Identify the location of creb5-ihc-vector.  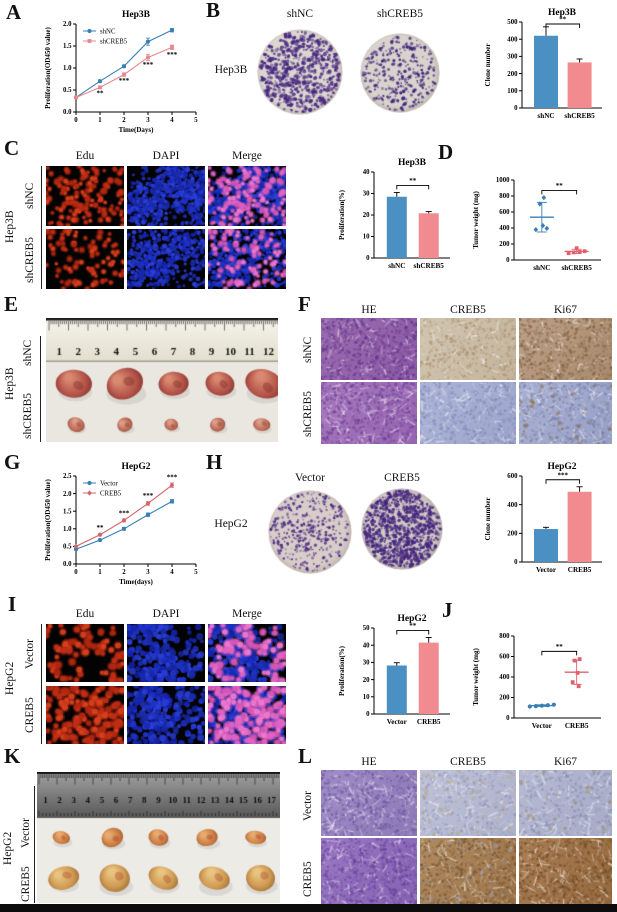
(468, 803).